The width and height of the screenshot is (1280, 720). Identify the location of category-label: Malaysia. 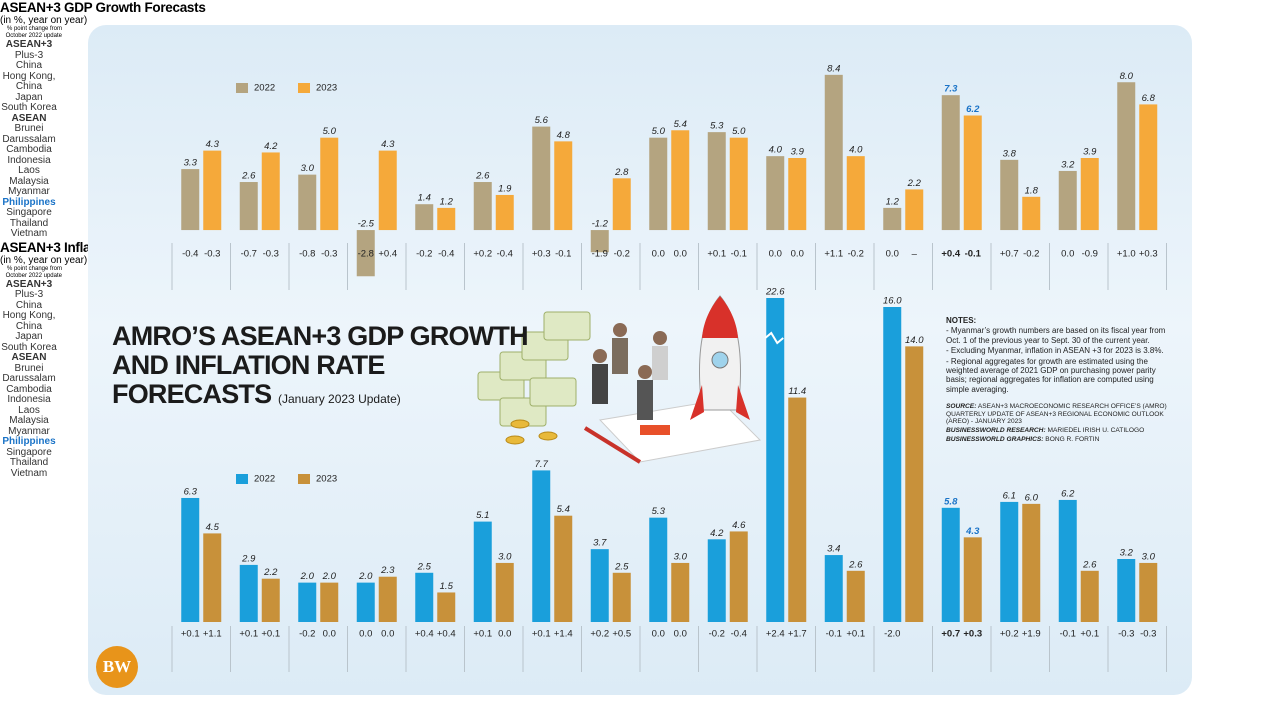
(29, 420).